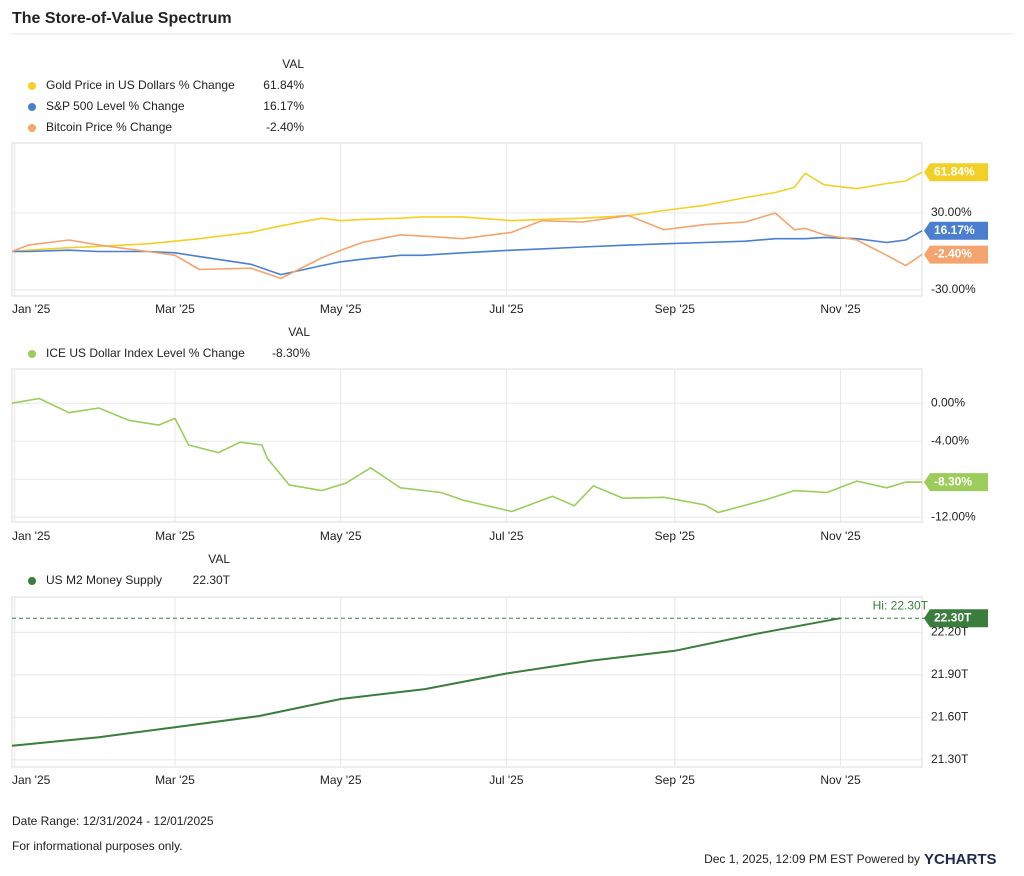  What do you see at coordinates (104, 580) in the screenshot?
I see `legend-label: US M2 Money Supply` at bounding box center [104, 580].